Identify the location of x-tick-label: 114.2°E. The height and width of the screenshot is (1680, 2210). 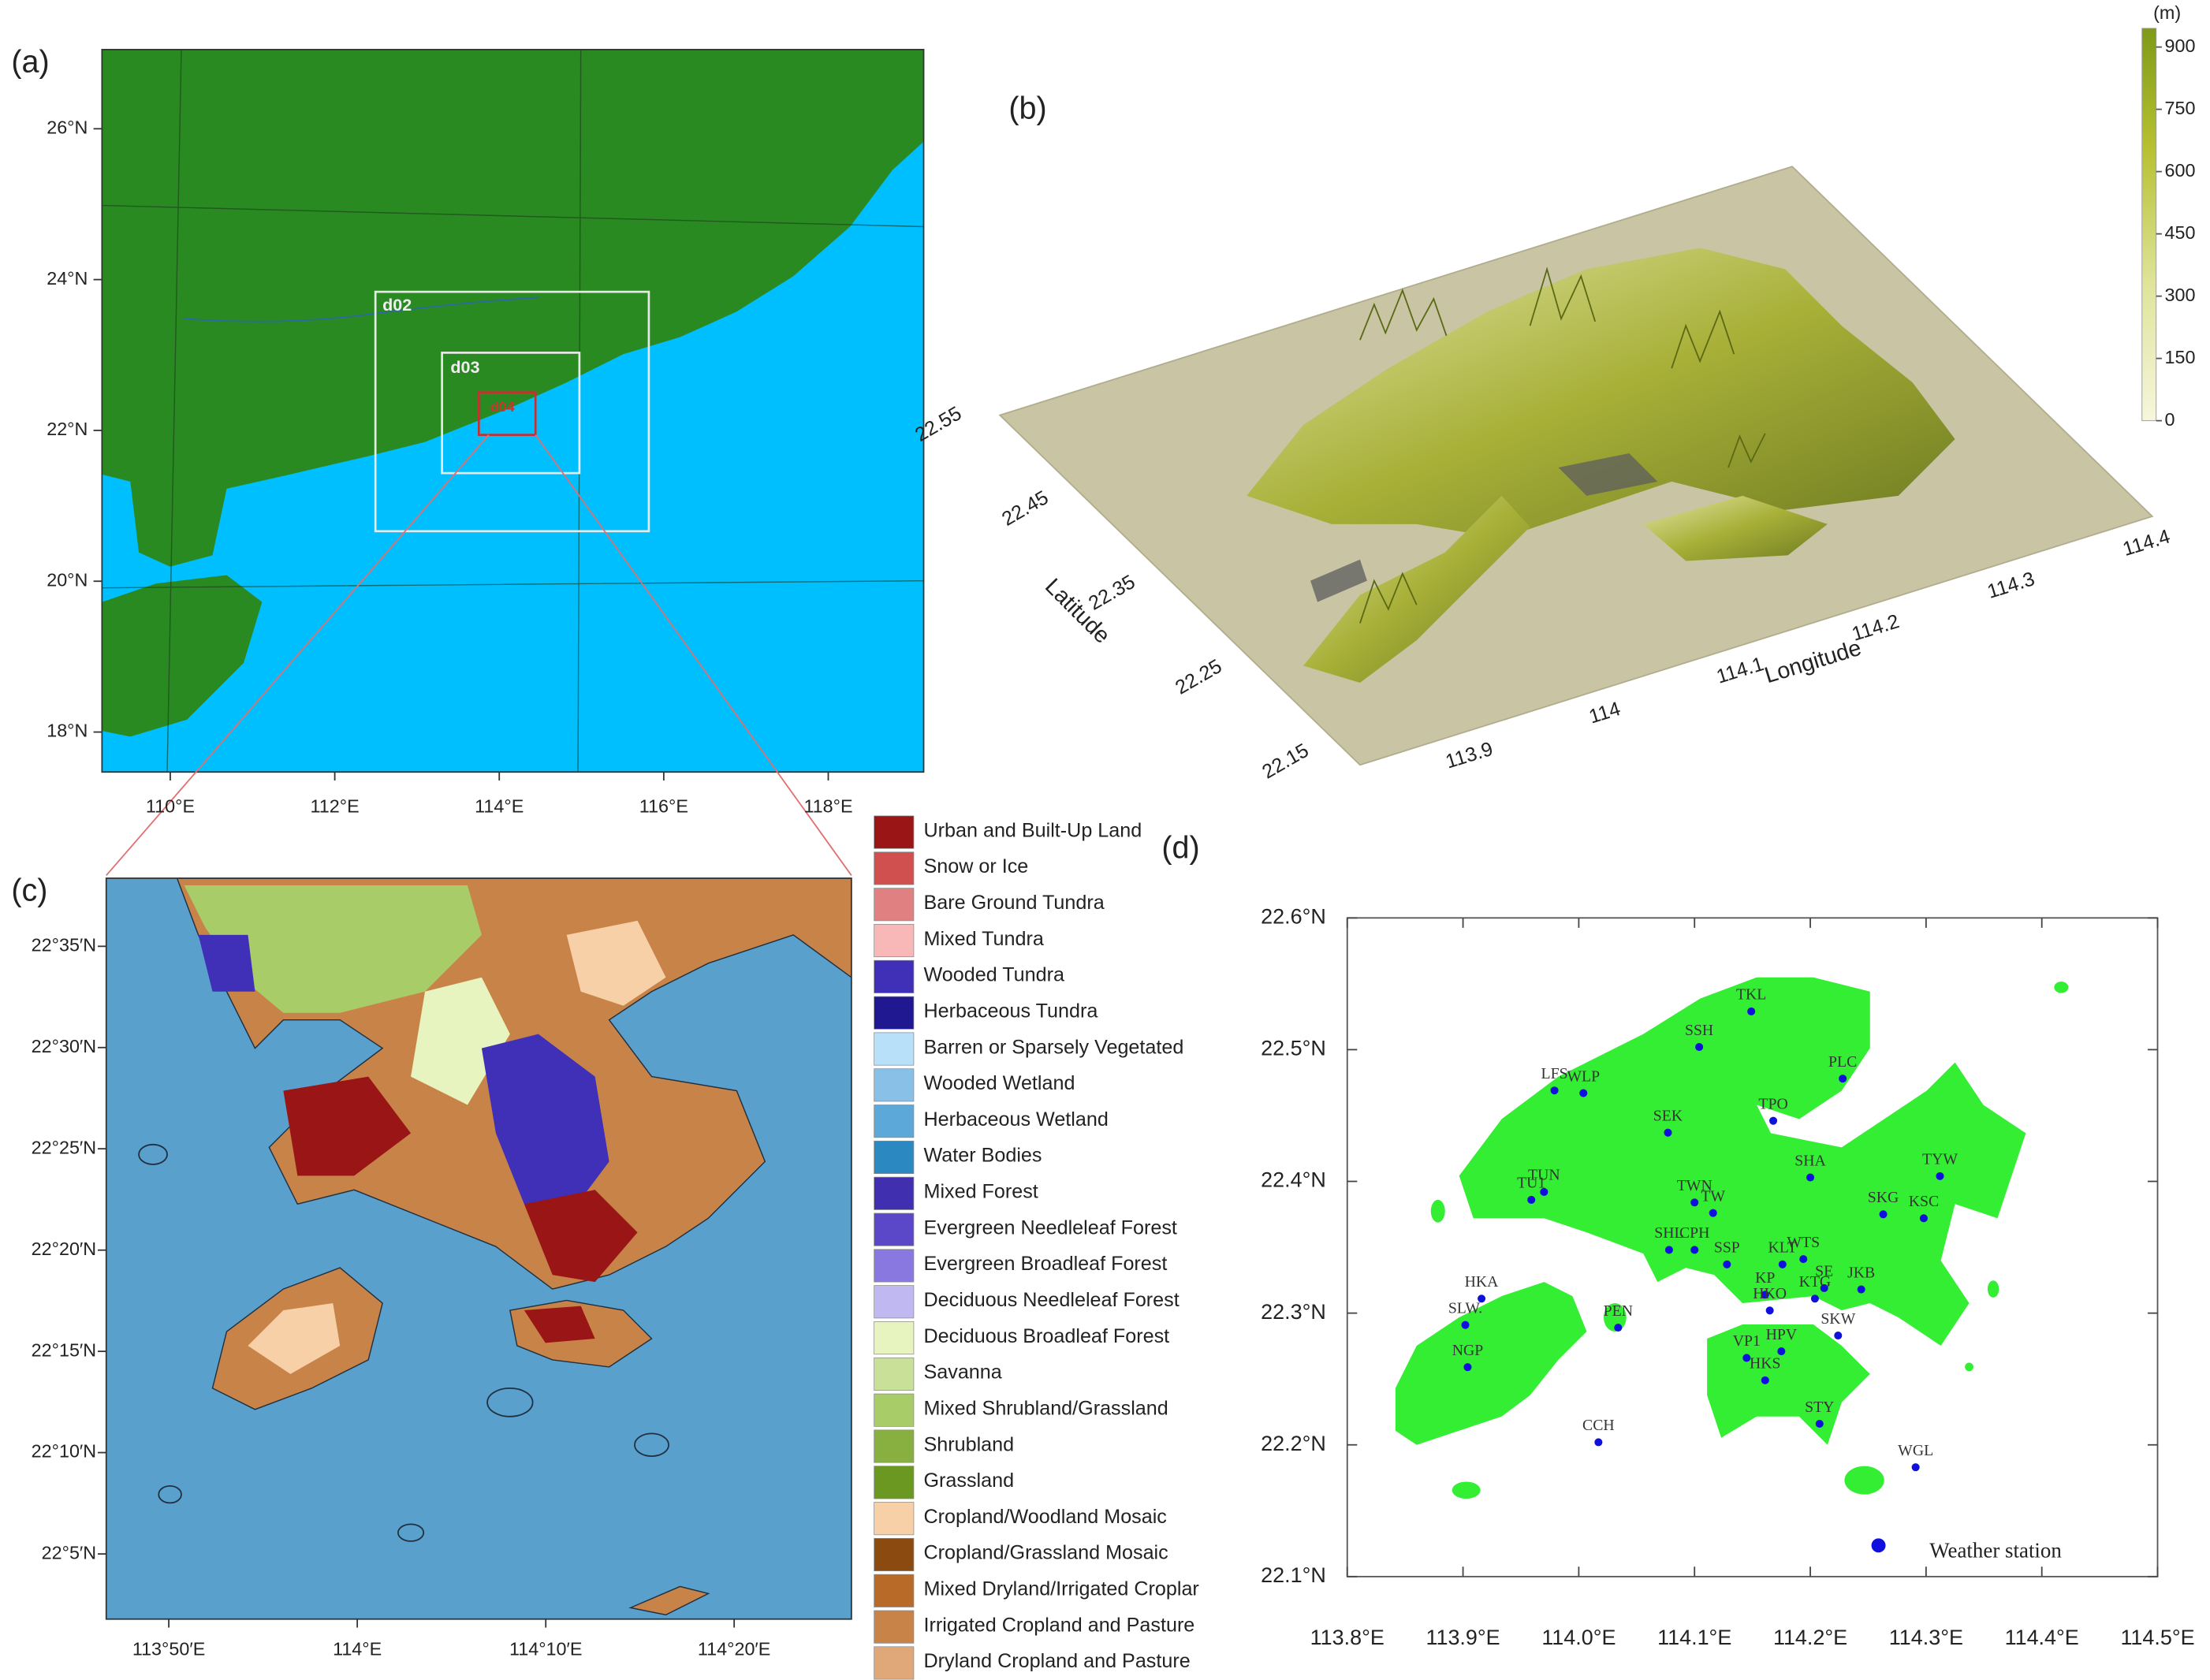
(1810, 1637).